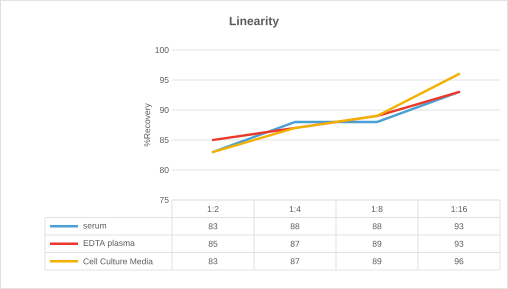 This screenshot has width=508, height=289. What do you see at coordinates (254, 22) in the screenshot?
I see `chart-title: Linearity` at bounding box center [254, 22].